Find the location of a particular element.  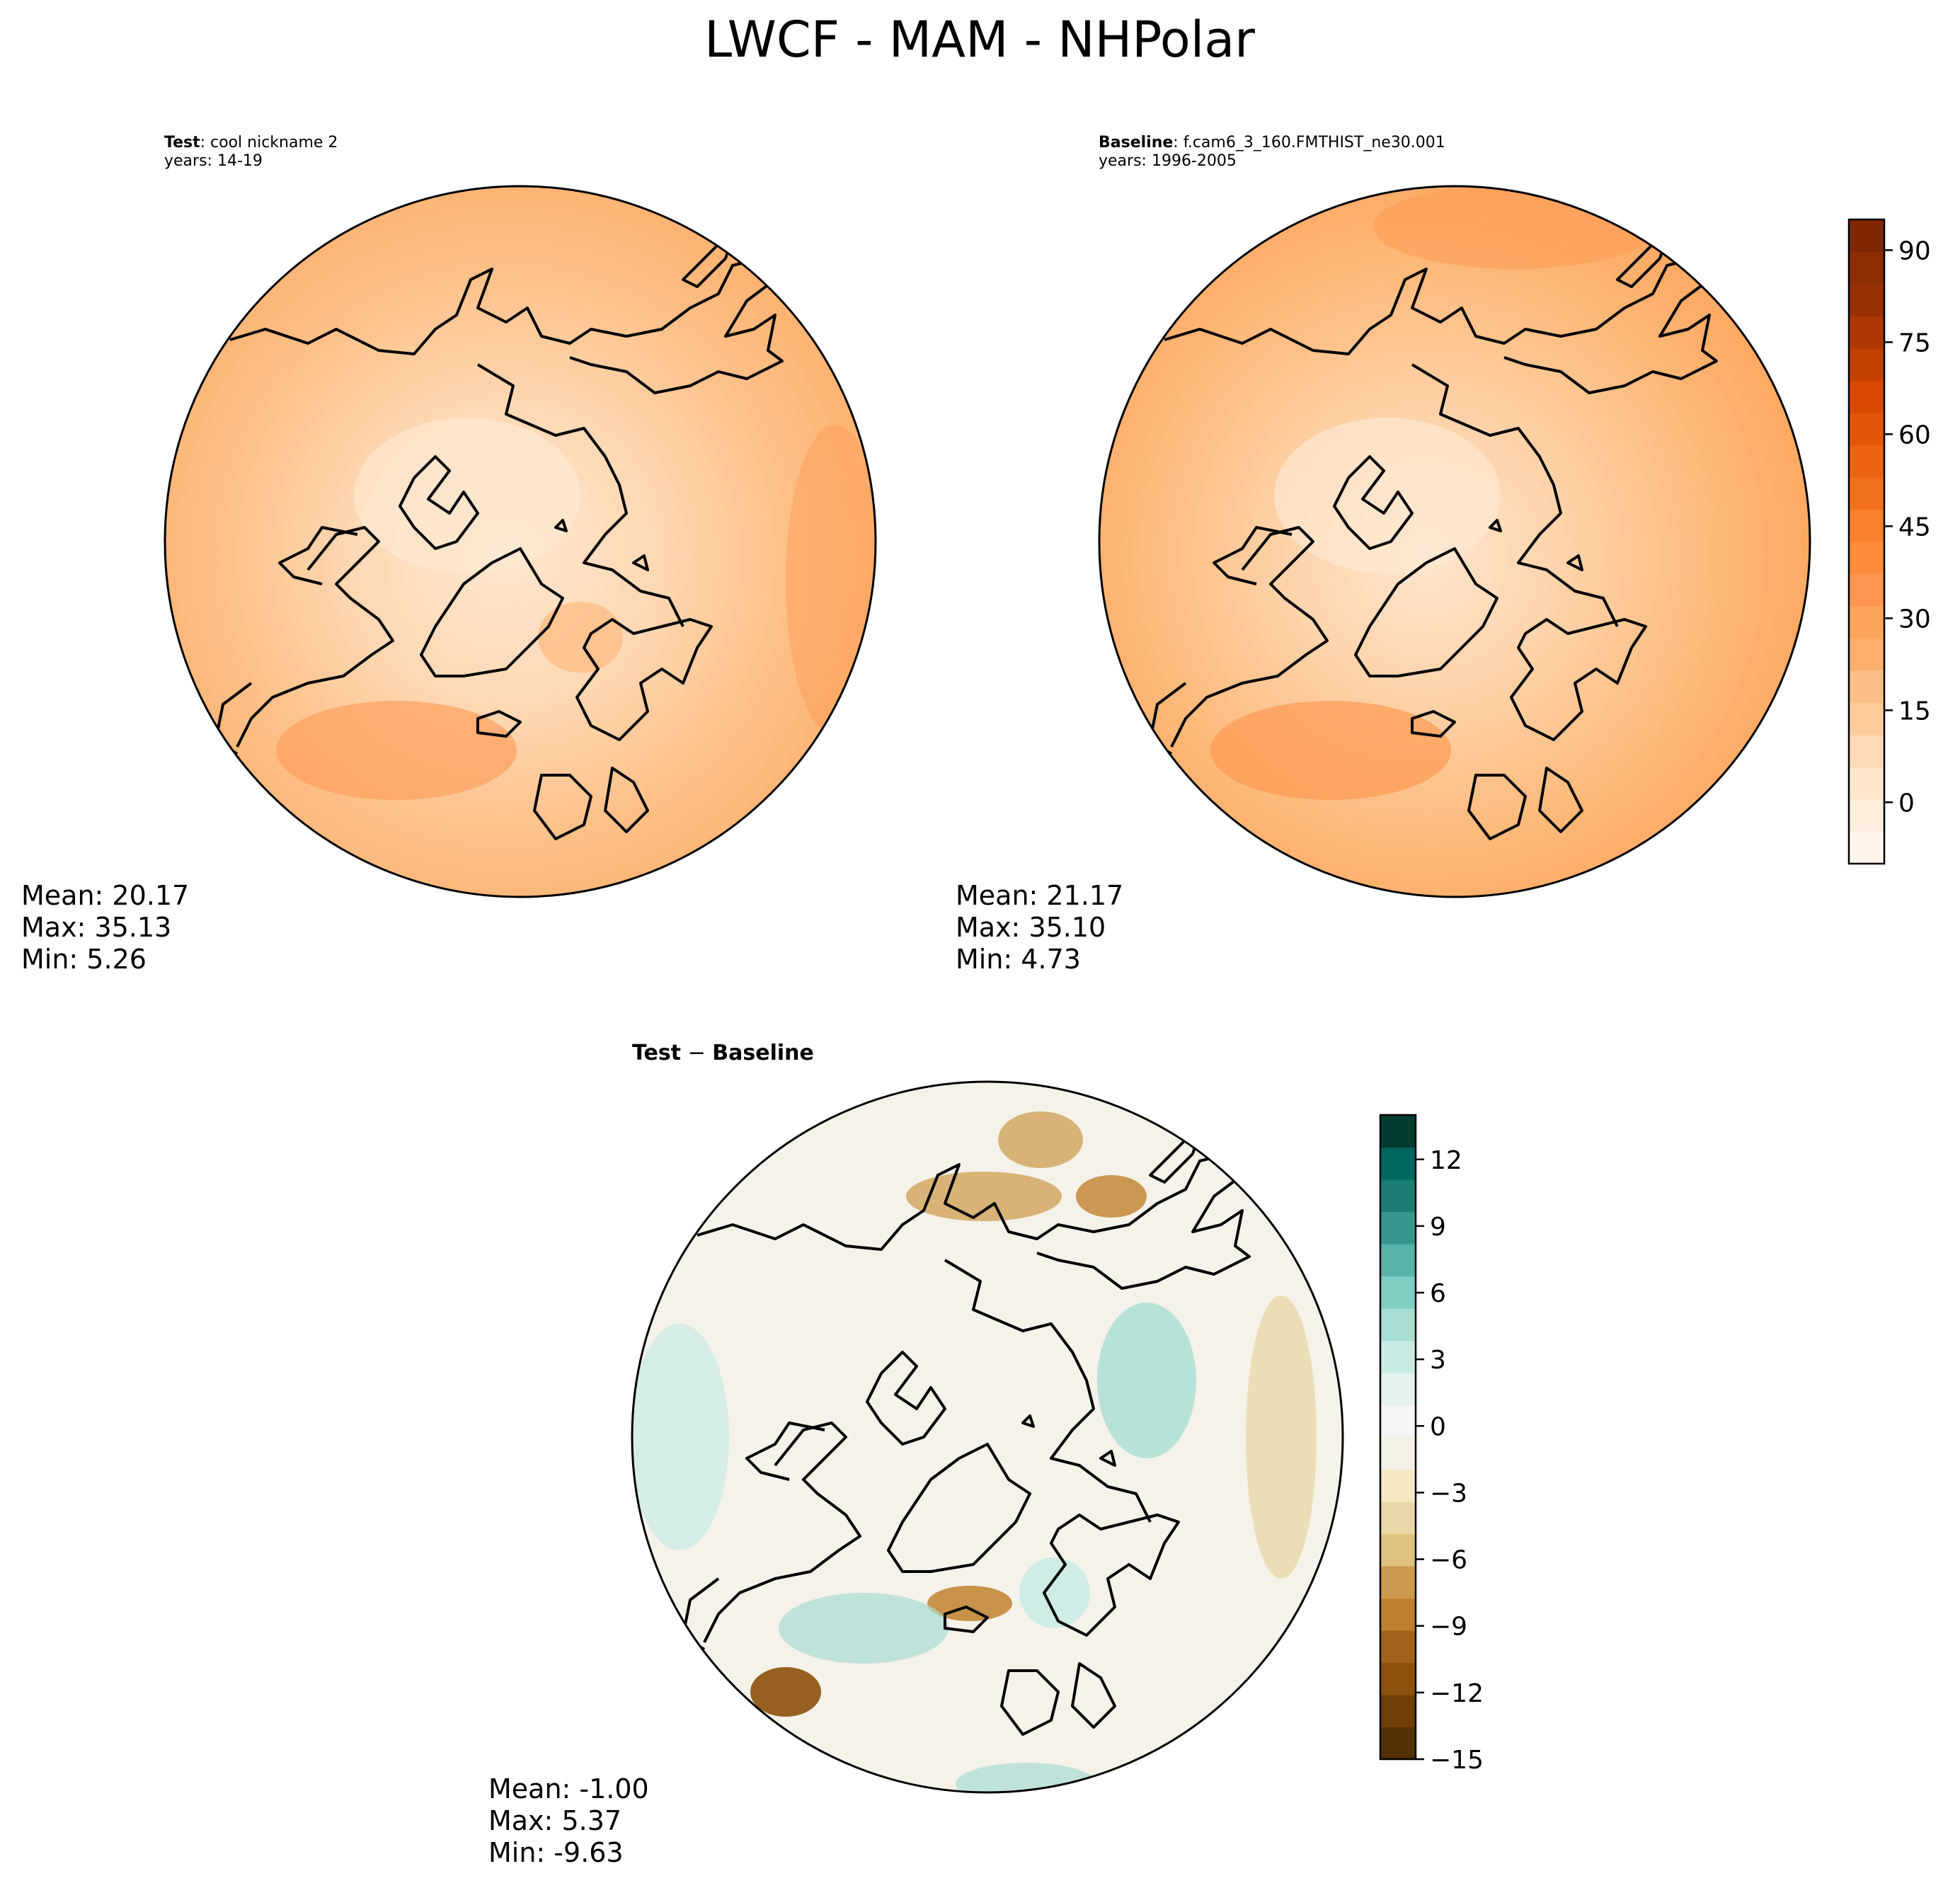

map-test-boundary is located at coordinates (520, 541).